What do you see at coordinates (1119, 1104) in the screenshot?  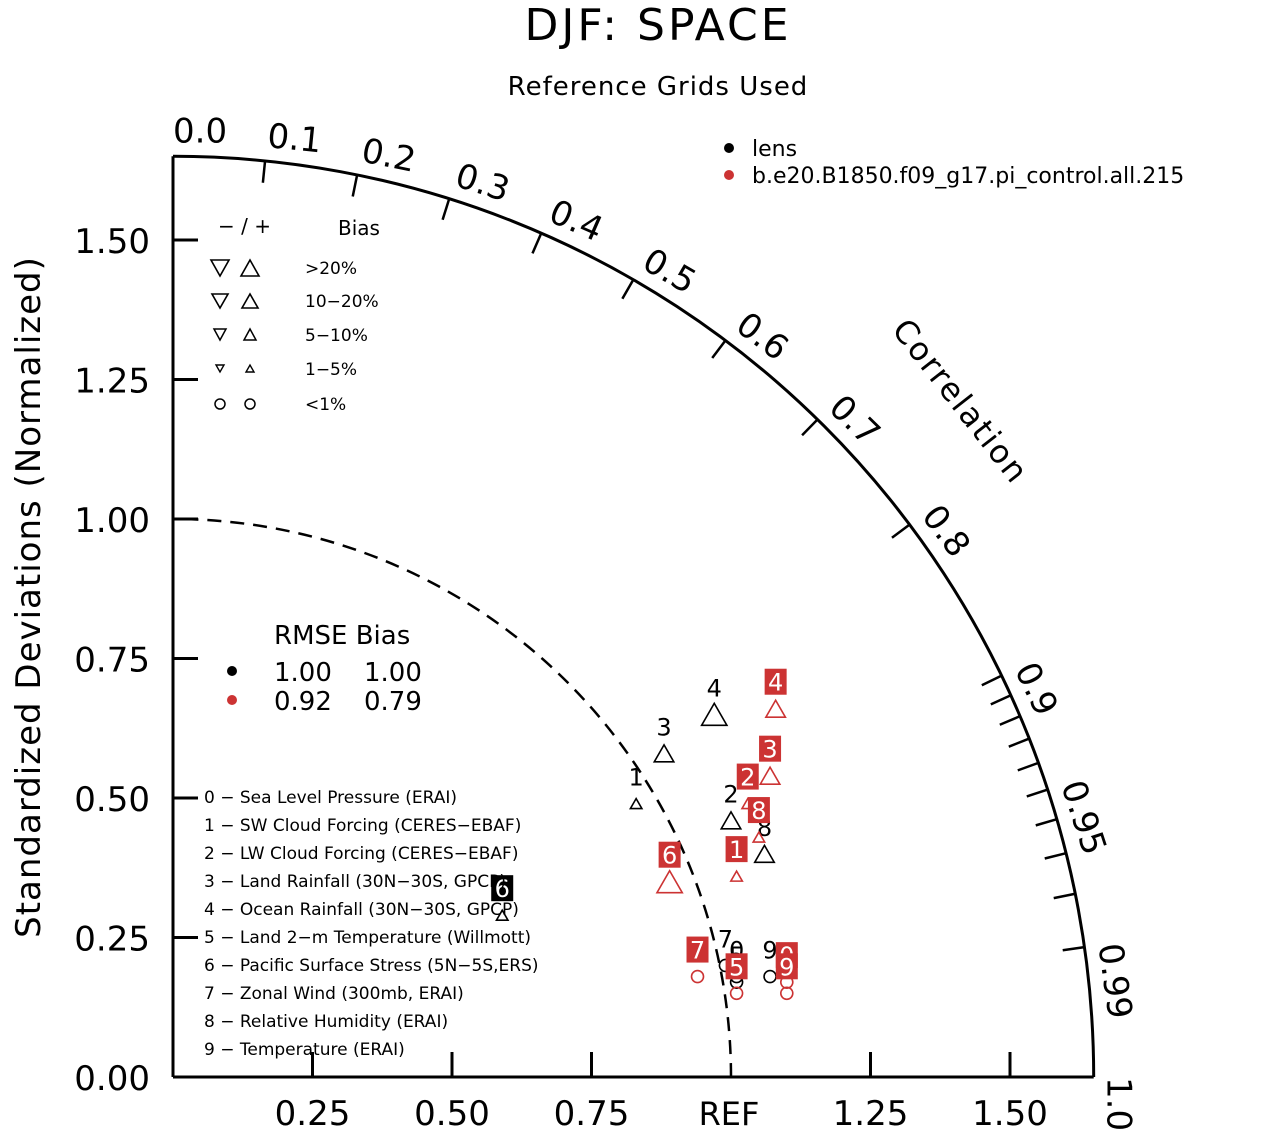 I see `correlation-label: 1.0` at bounding box center [1119, 1104].